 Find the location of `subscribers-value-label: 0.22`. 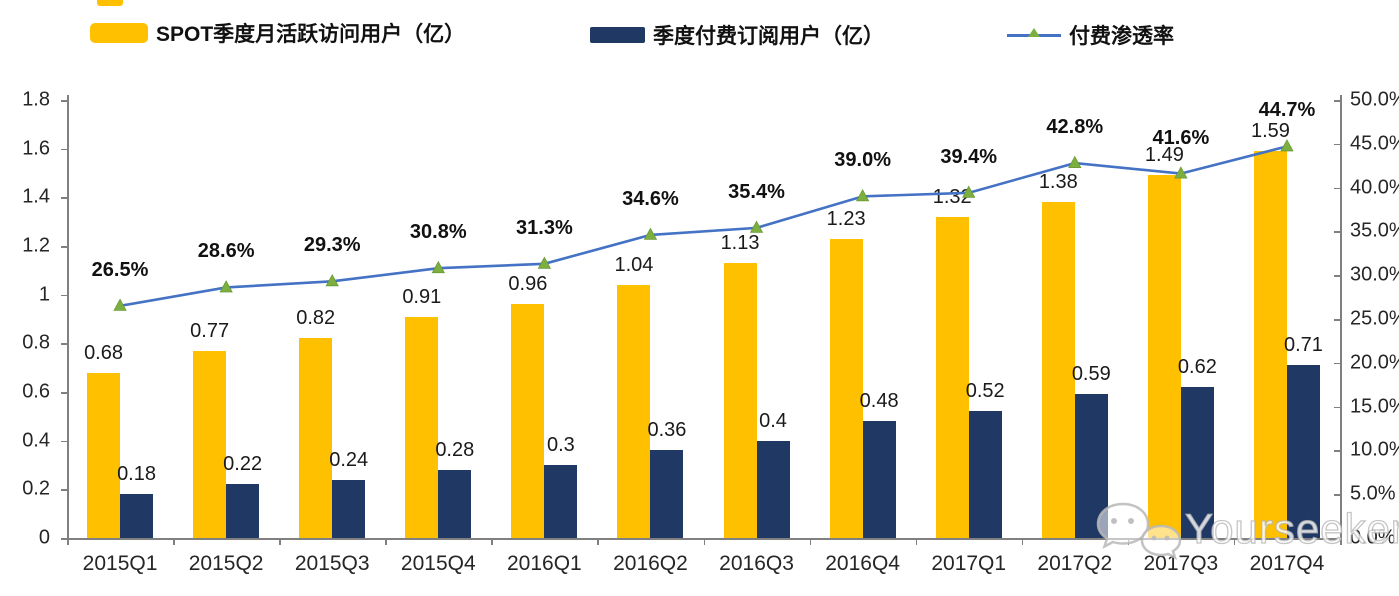

subscribers-value-label: 0.22 is located at coordinates (243, 464).